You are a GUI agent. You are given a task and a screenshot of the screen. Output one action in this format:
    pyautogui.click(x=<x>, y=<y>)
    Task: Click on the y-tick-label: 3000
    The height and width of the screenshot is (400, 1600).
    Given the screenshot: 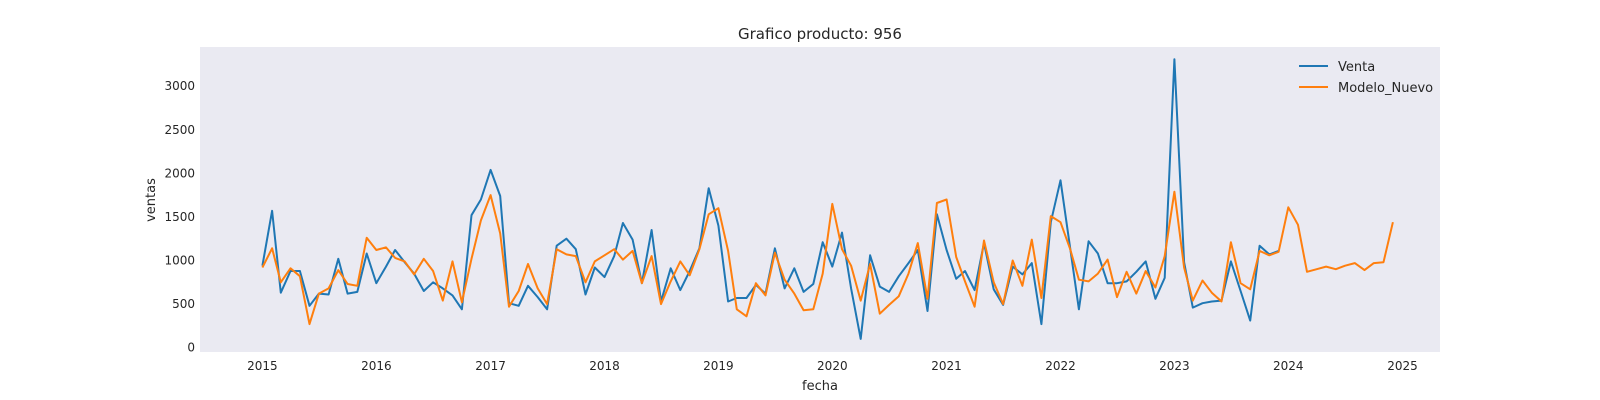 What is the action you would take?
    pyautogui.click(x=179, y=86)
    